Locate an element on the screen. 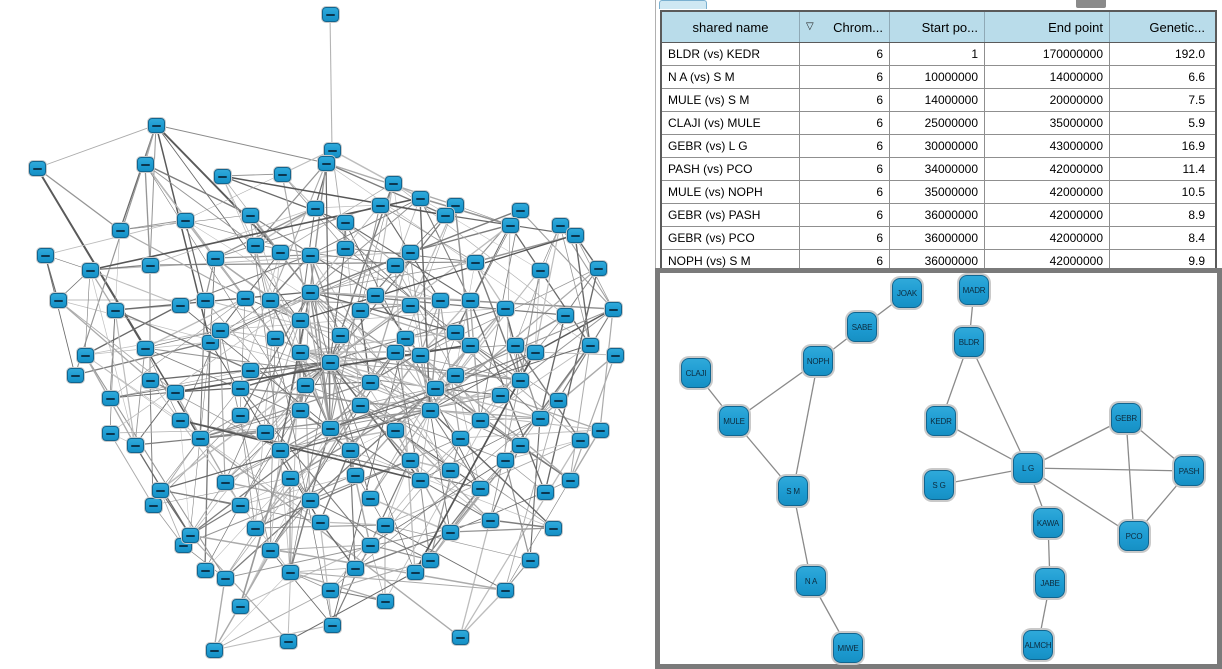 The height and width of the screenshot is (669, 1222). node-claji: CLAJI is located at coordinates (696, 373).